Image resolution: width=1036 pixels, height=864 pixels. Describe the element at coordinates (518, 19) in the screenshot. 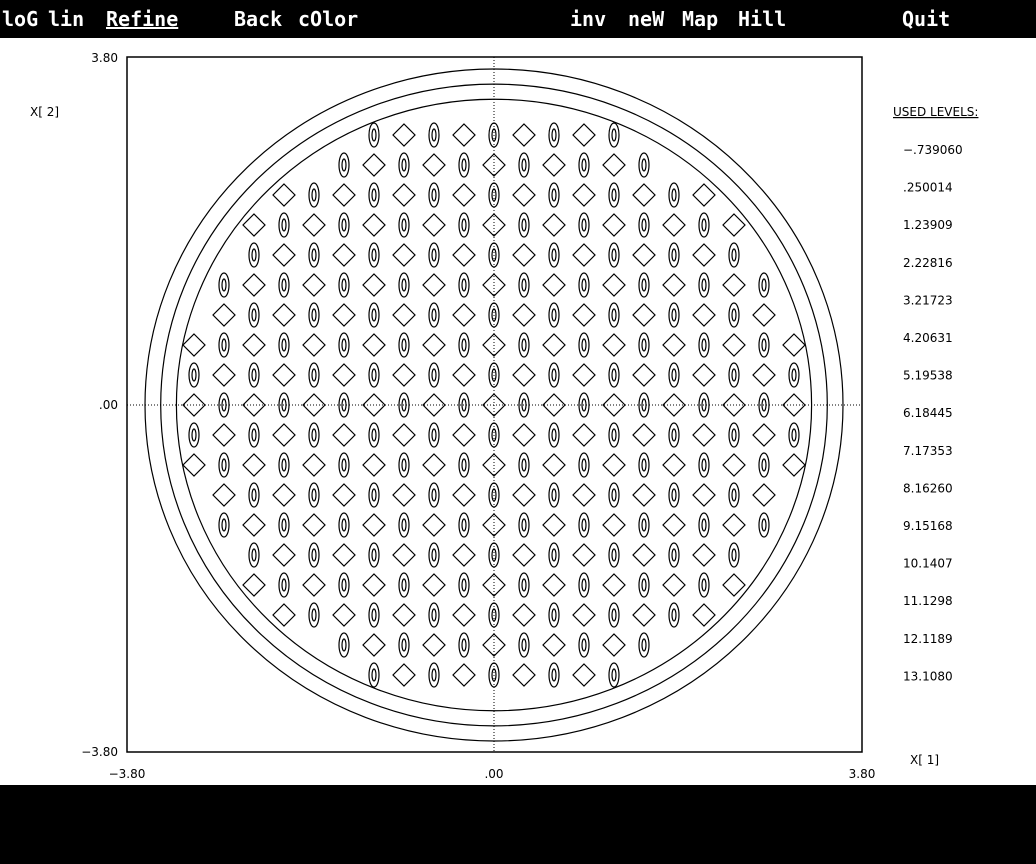

I see `menu-bar` at that location.